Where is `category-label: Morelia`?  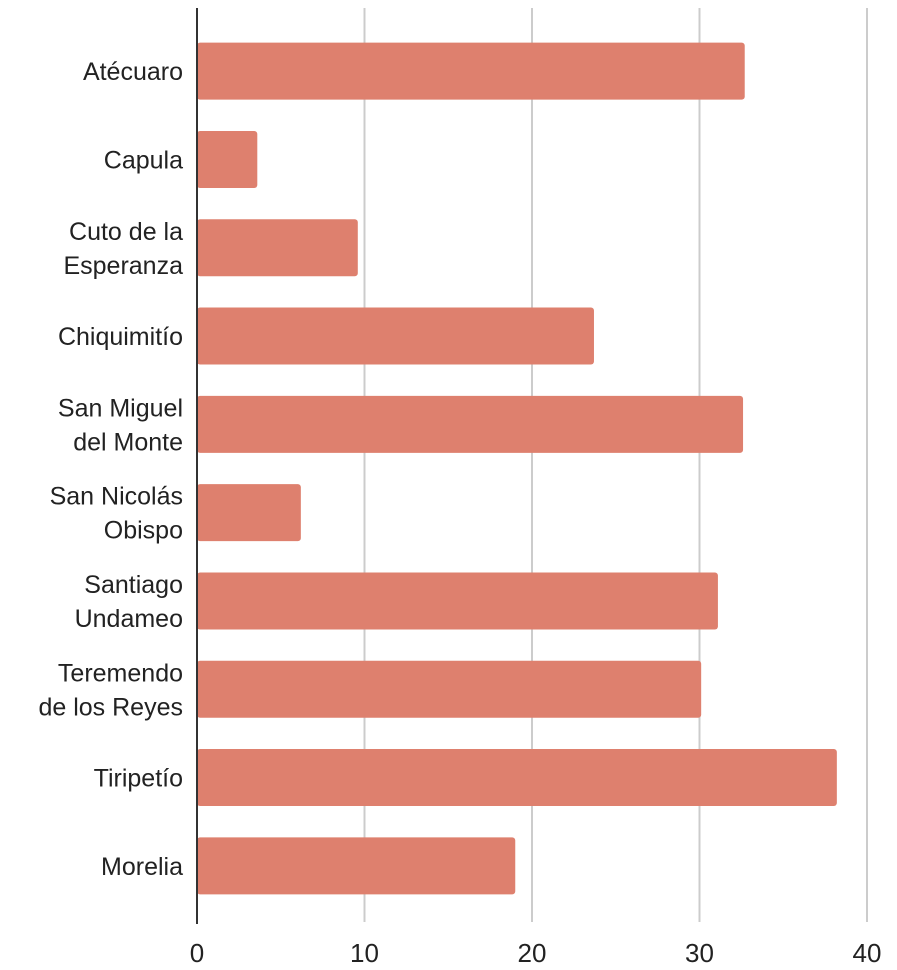 category-label: Morelia is located at coordinates (142, 867).